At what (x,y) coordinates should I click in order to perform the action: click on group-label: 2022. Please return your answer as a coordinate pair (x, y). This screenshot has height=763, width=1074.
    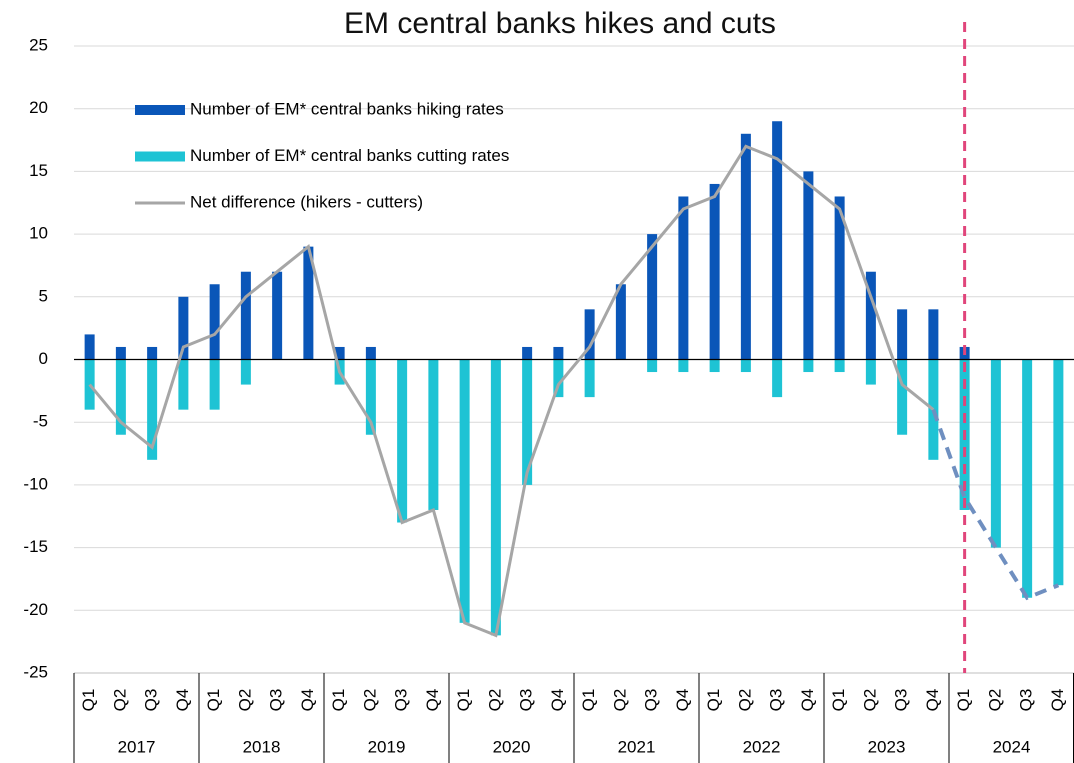
    Looking at the image, I should click on (762, 746).